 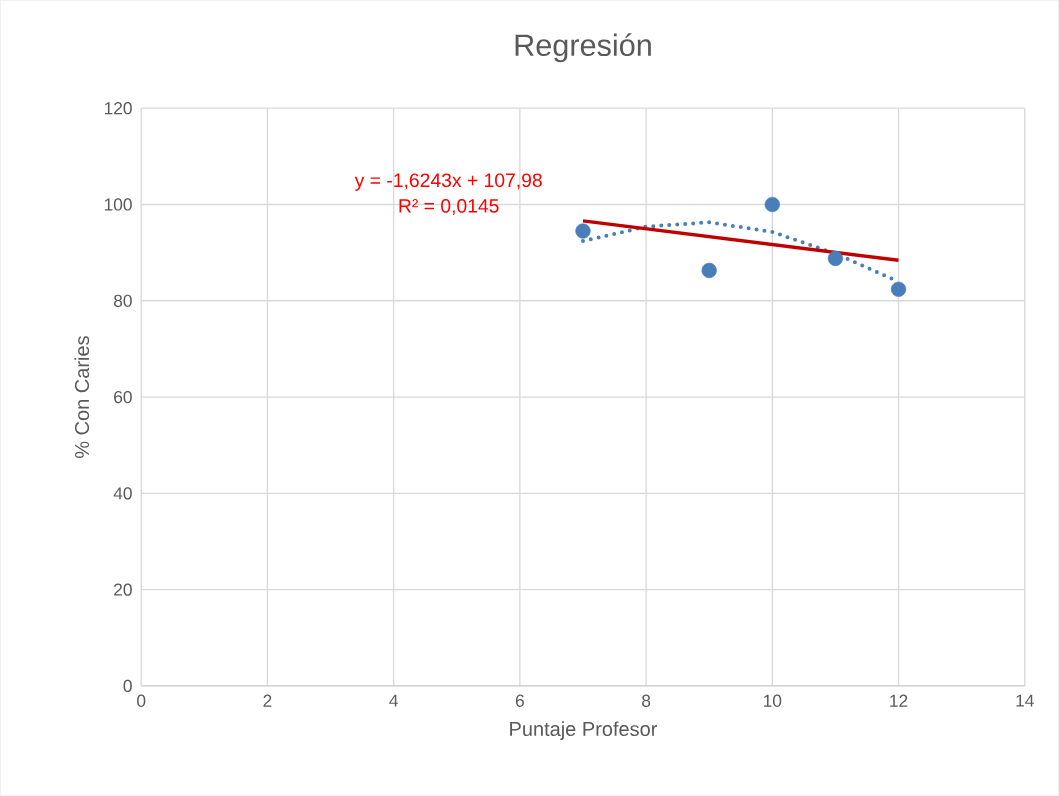 I want to click on y-tick-label: 60, so click(x=123, y=397).